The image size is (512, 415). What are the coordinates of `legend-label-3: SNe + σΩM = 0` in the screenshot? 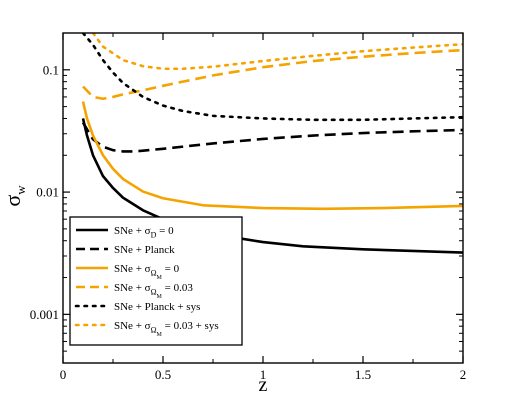 It's located at (147, 272).